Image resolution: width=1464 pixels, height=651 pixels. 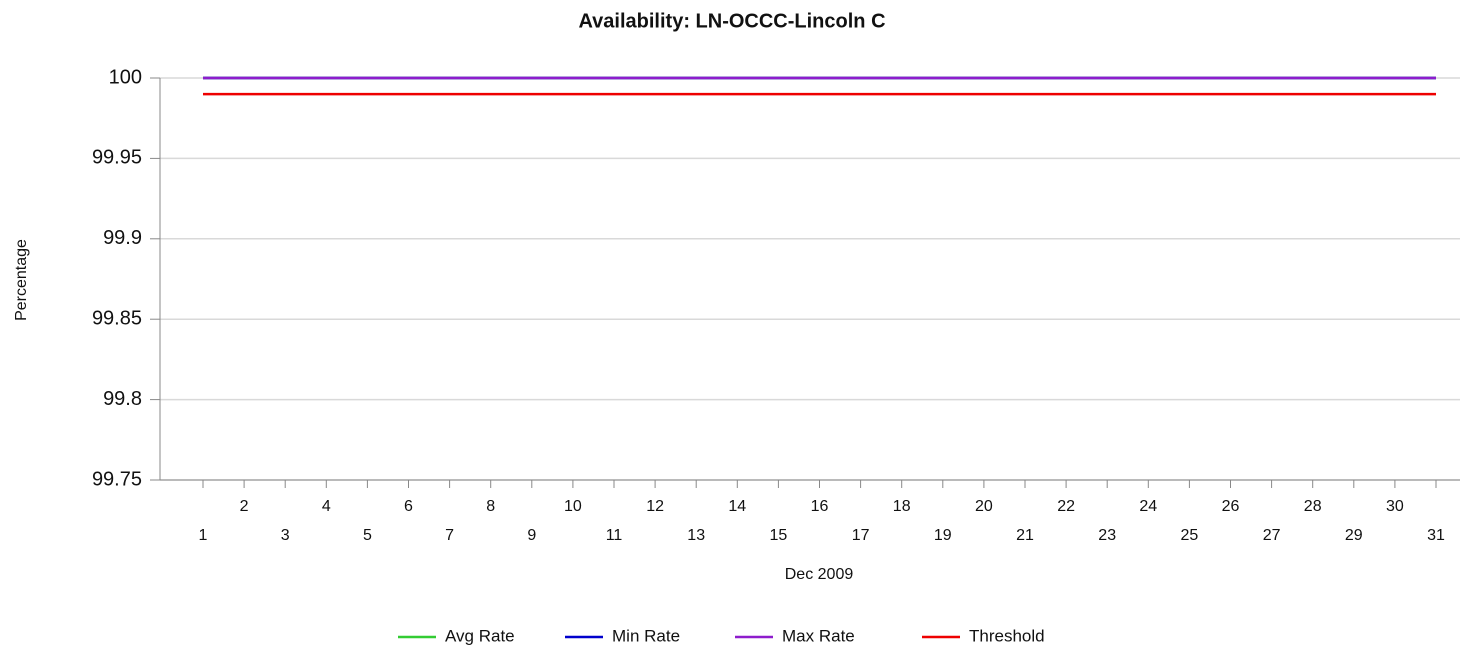 I want to click on x-tick-label: 25, so click(x=1190, y=535).